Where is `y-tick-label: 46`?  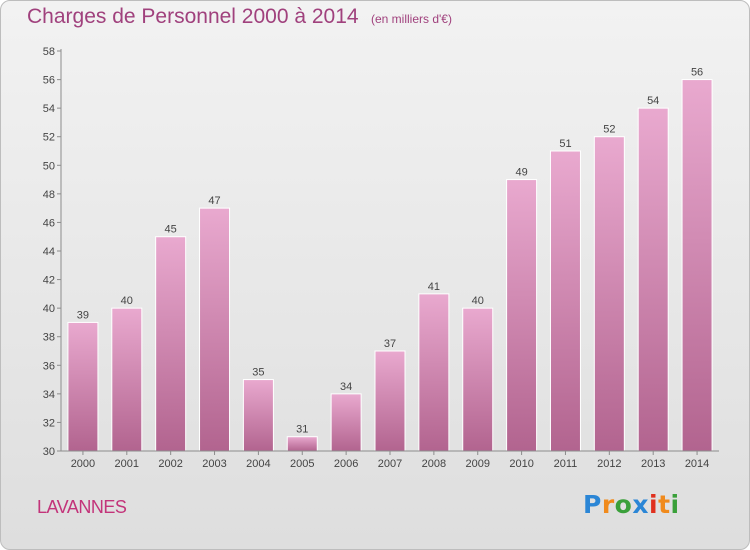
y-tick-label: 46 is located at coordinates (49, 223).